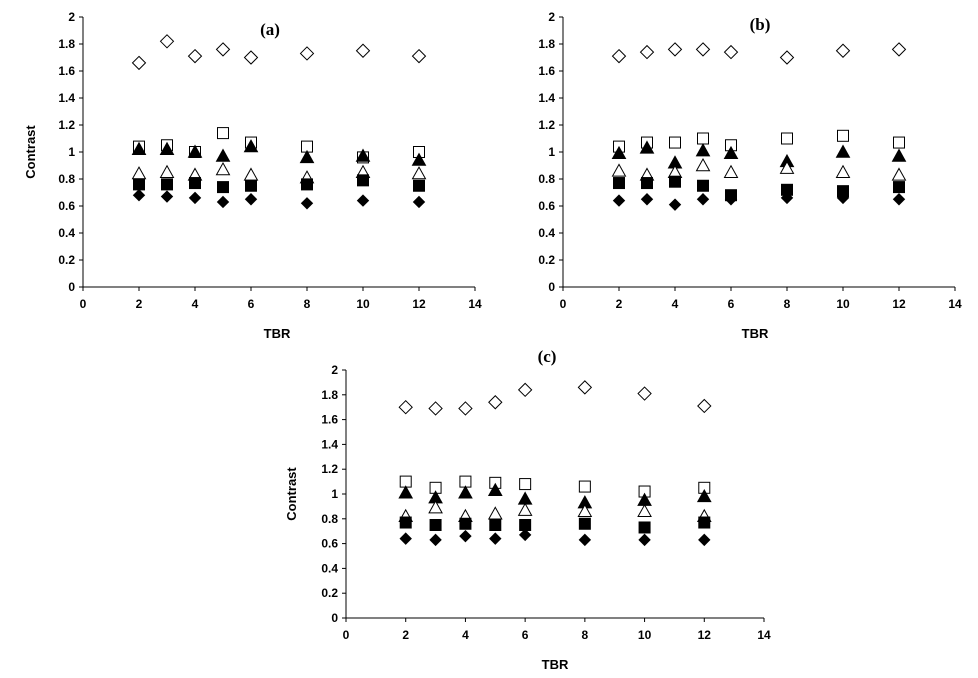 Image resolution: width=978 pixels, height=678 pixels. Describe the element at coordinates (277, 333) in the screenshot. I see `panel-a-x-axis-title: TBR` at that location.